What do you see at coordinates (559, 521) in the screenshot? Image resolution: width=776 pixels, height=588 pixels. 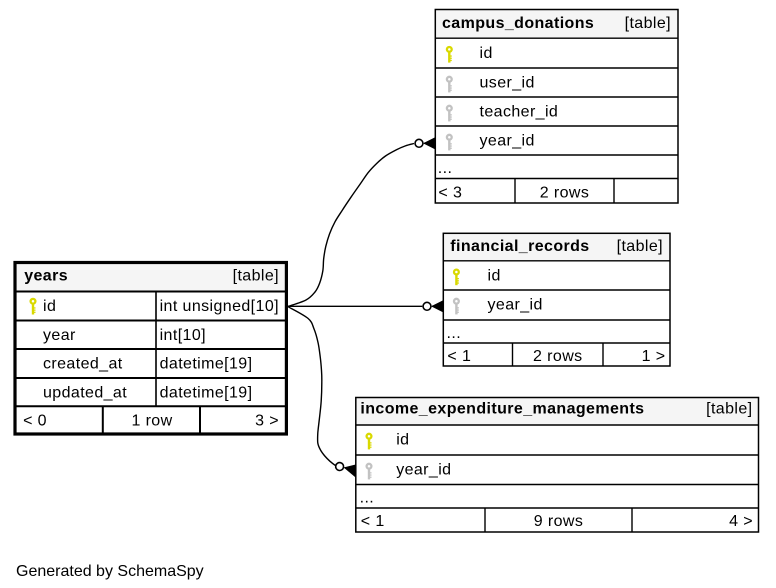 I see `svg-text: 9 rows` at bounding box center [559, 521].